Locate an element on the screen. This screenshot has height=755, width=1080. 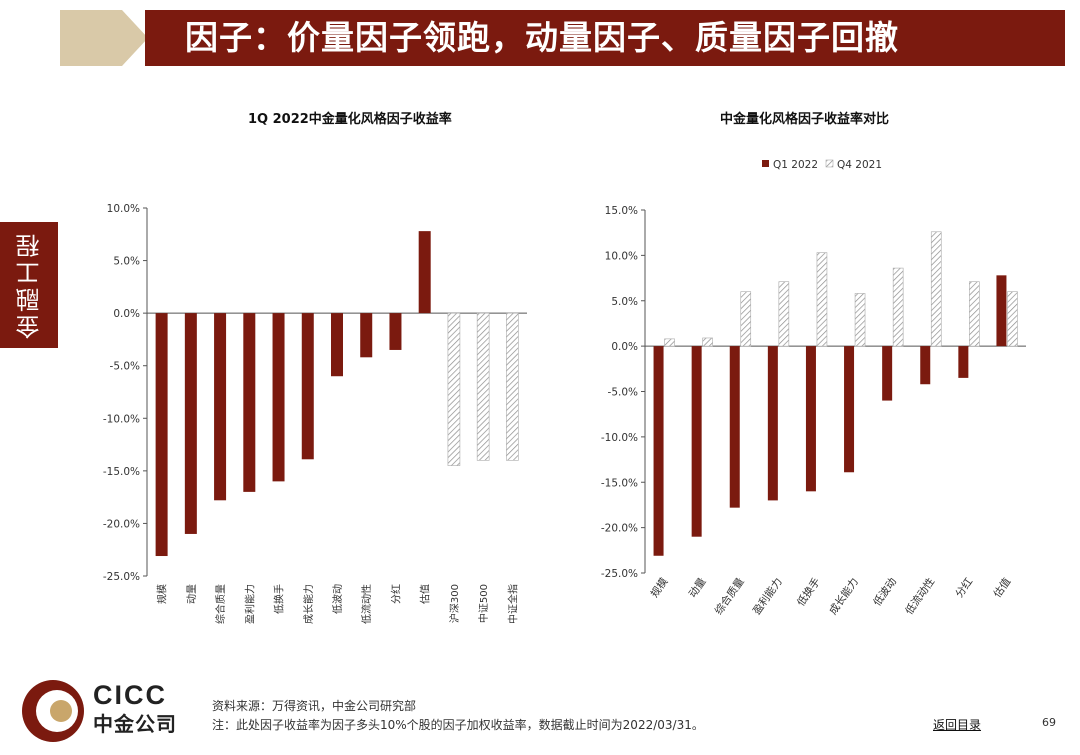
chart2-title: 中金量化风格因子收益率对比 is located at coordinates (805, 119).